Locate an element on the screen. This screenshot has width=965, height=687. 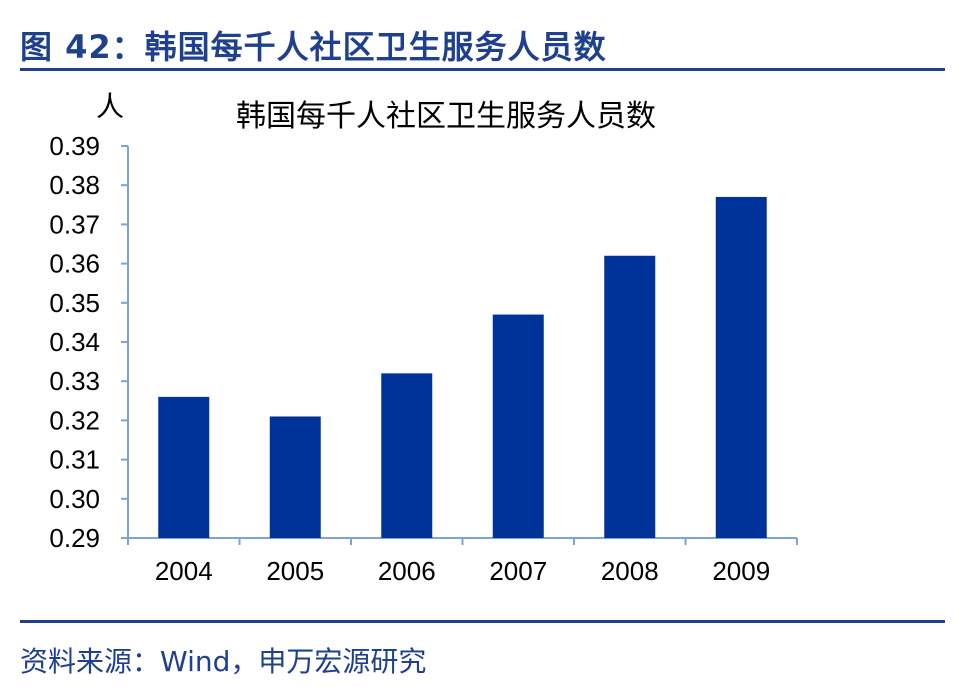
bar-2005 is located at coordinates (295, 477).